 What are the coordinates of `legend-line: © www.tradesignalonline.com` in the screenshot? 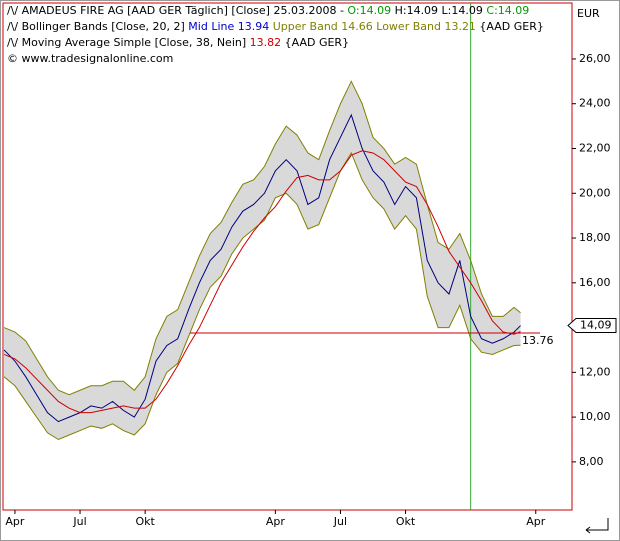 It's located at (90, 58).